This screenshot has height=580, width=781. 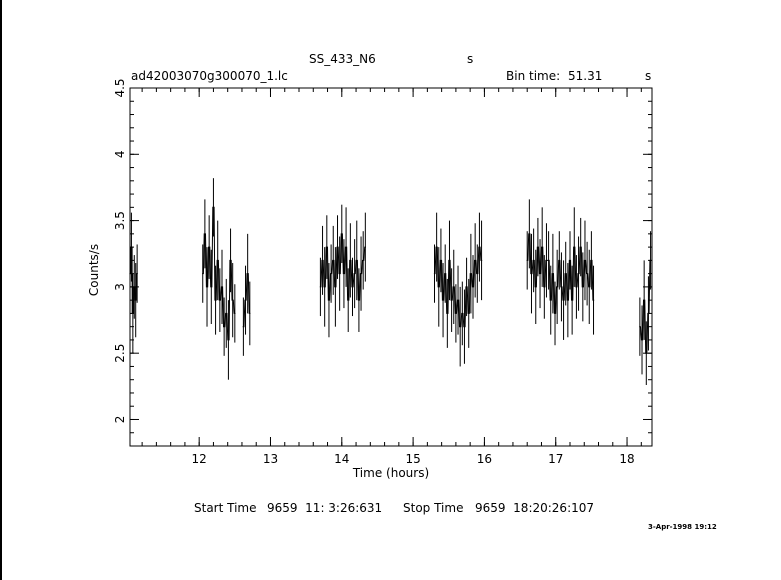 What do you see at coordinates (585, 76) in the screenshot?
I see `bin-time-value: 51.31` at bounding box center [585, 76].